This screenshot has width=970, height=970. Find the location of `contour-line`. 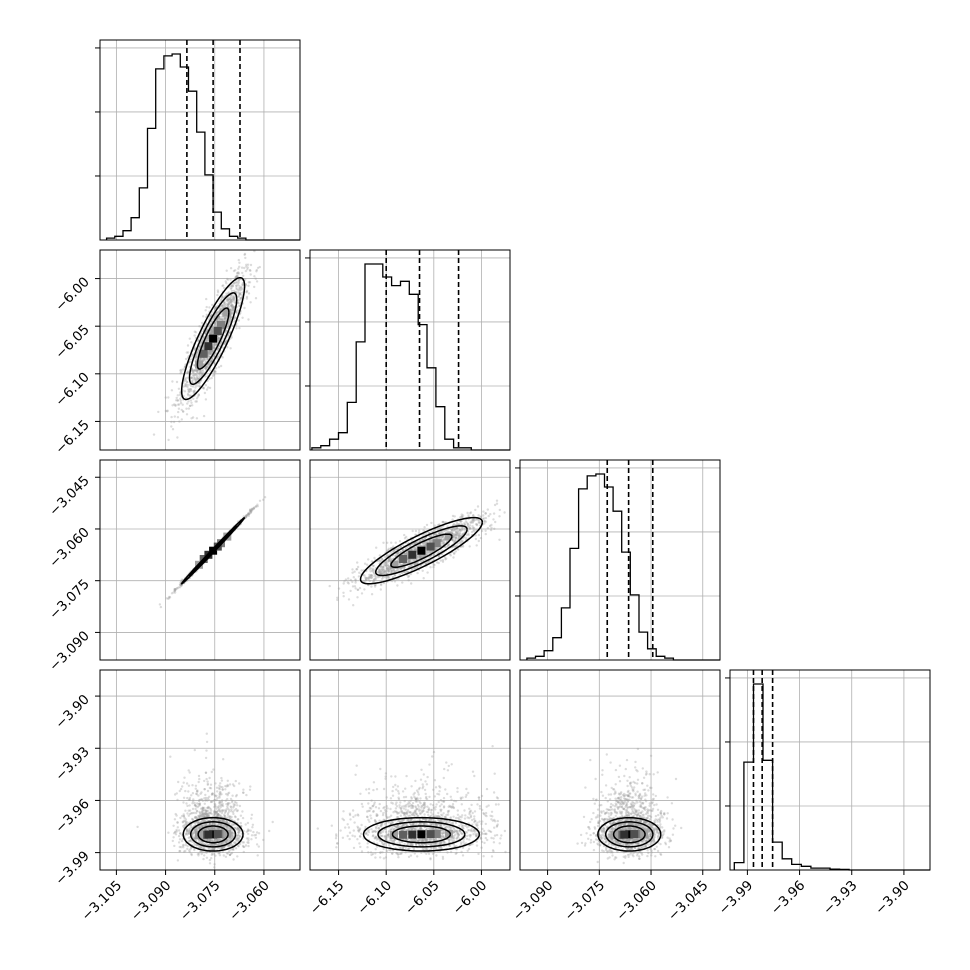

contour-line is located at coordinates (213, 338).